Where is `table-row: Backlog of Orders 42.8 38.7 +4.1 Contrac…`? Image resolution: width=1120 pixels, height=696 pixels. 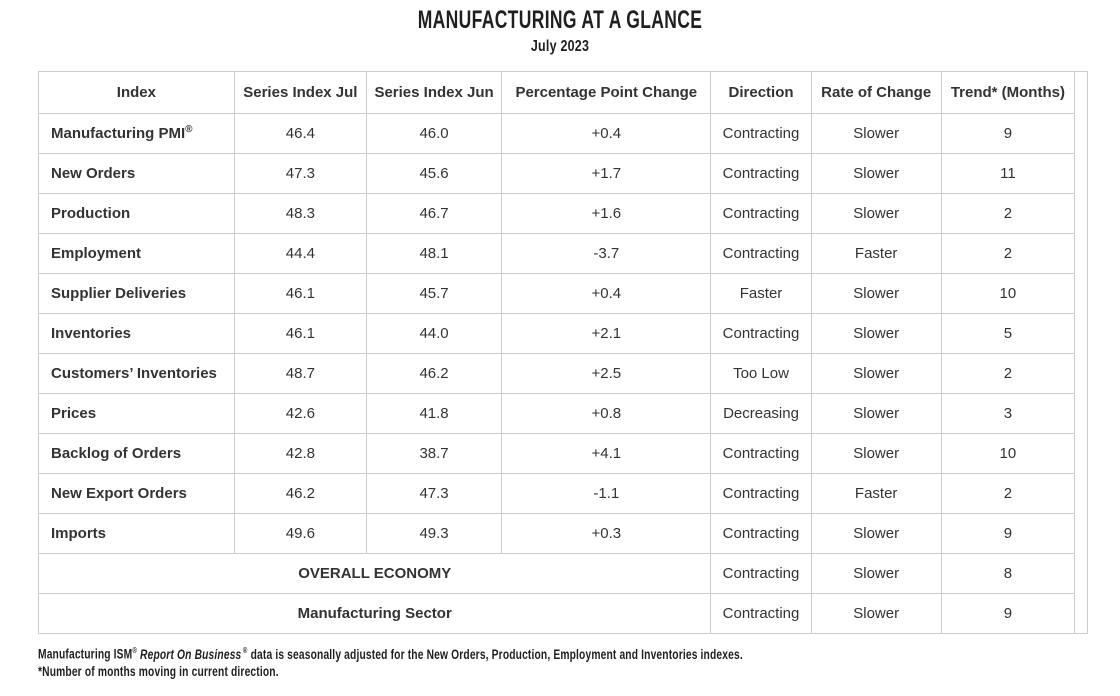
table-row: Backlog of Orders 42.8 38.7 +4.1 Contrac… is located at coordinates (557, 453).